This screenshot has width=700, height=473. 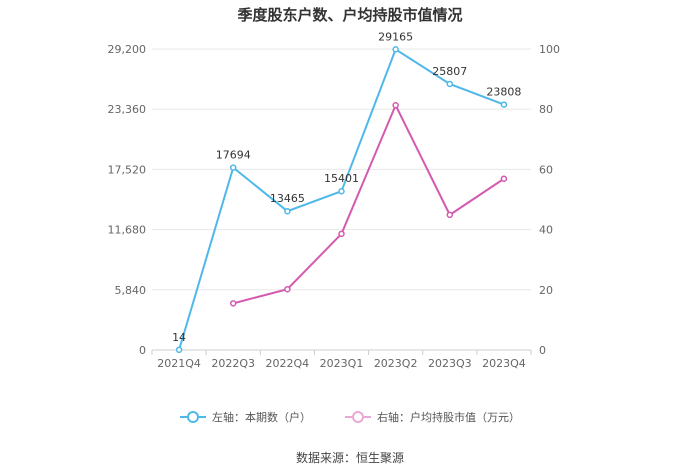 I want to click on right-axis-ticks: 0 20 40 60 80 100, so click(x=549, y=200).